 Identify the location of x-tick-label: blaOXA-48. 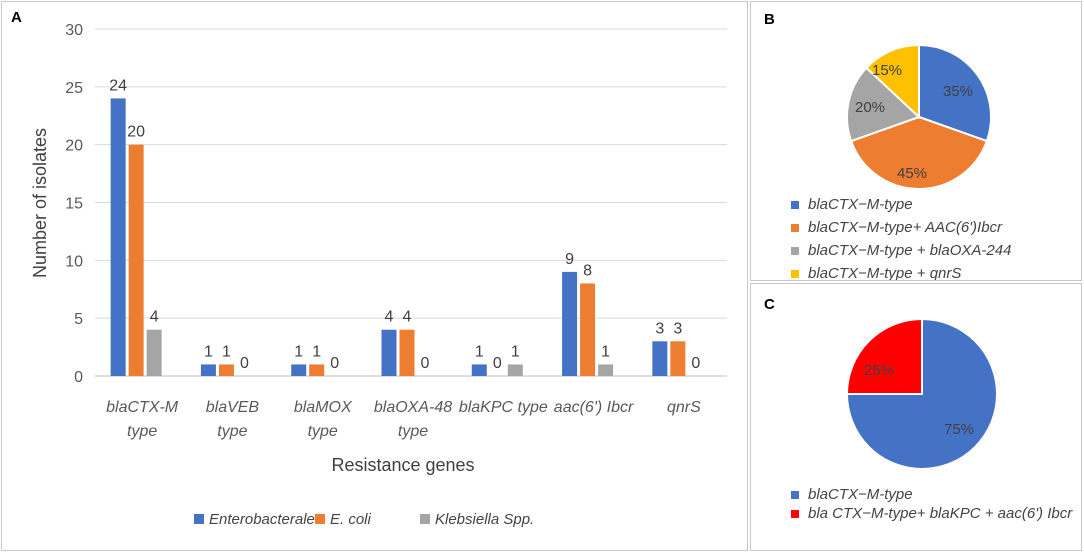
(413, 407).